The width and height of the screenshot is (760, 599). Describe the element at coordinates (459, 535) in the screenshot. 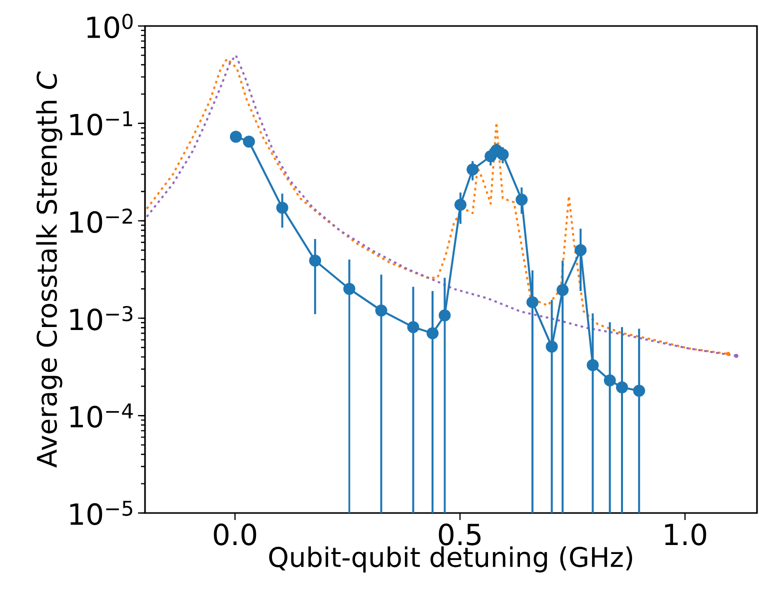

I see `x-tick-label: 0.5` at that location.